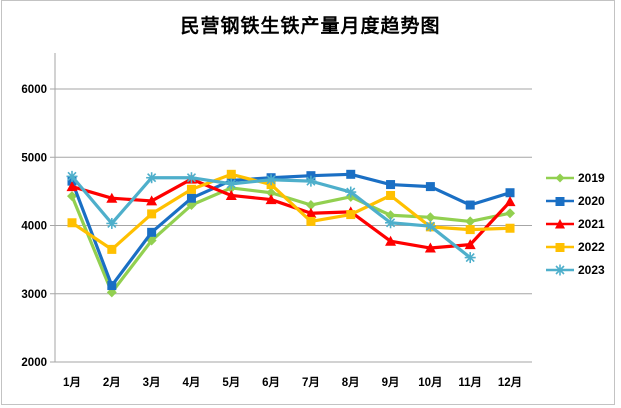 The image size is (621, 408). I want to click on chart-title: 民营钢铁生铁产量月度趋势图, so click(310, 26).